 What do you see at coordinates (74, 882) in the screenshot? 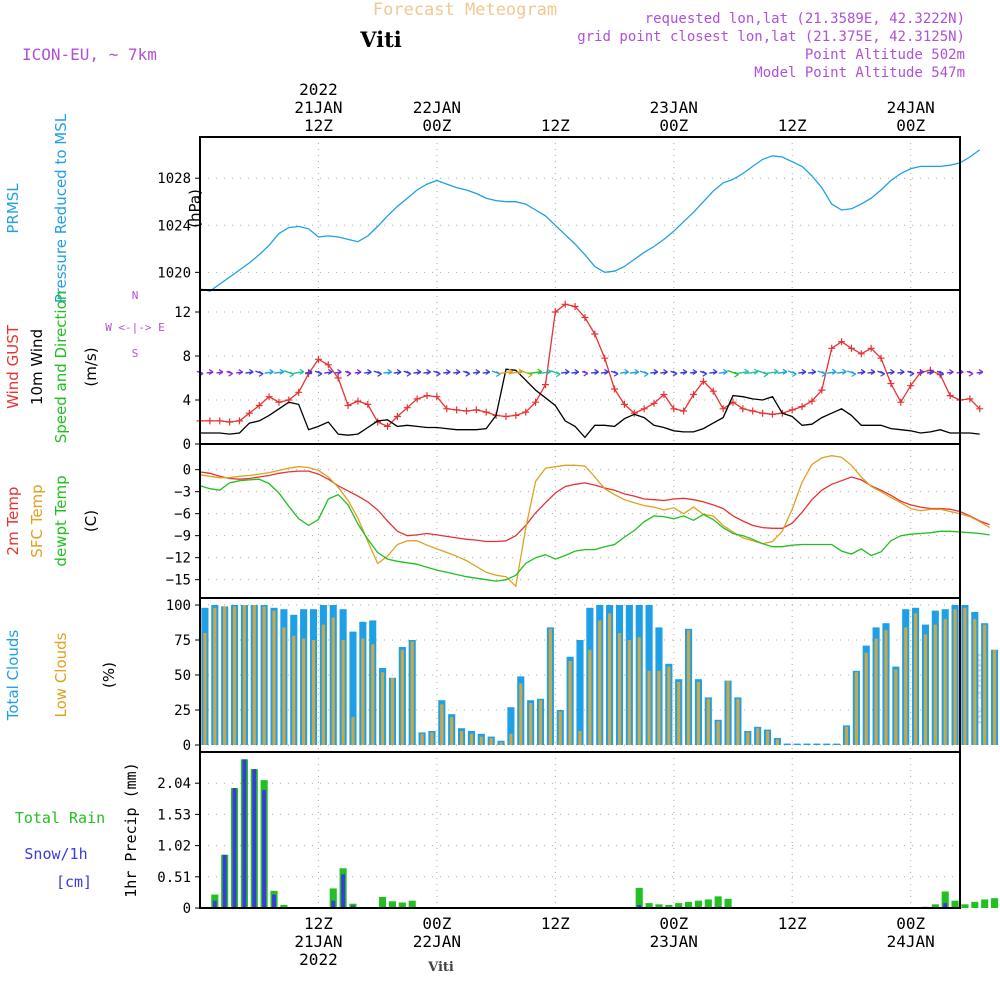
I see `precip-legend-2: [cm]` at bounding box center [74, 882].